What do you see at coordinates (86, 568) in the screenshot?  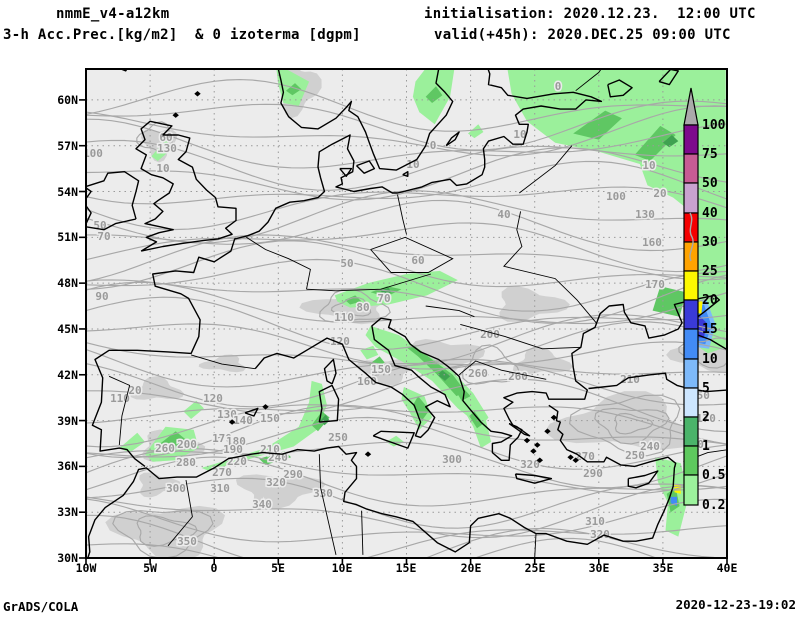 I see `lon-axis-label: 10W` at bounding box center [86, 568].